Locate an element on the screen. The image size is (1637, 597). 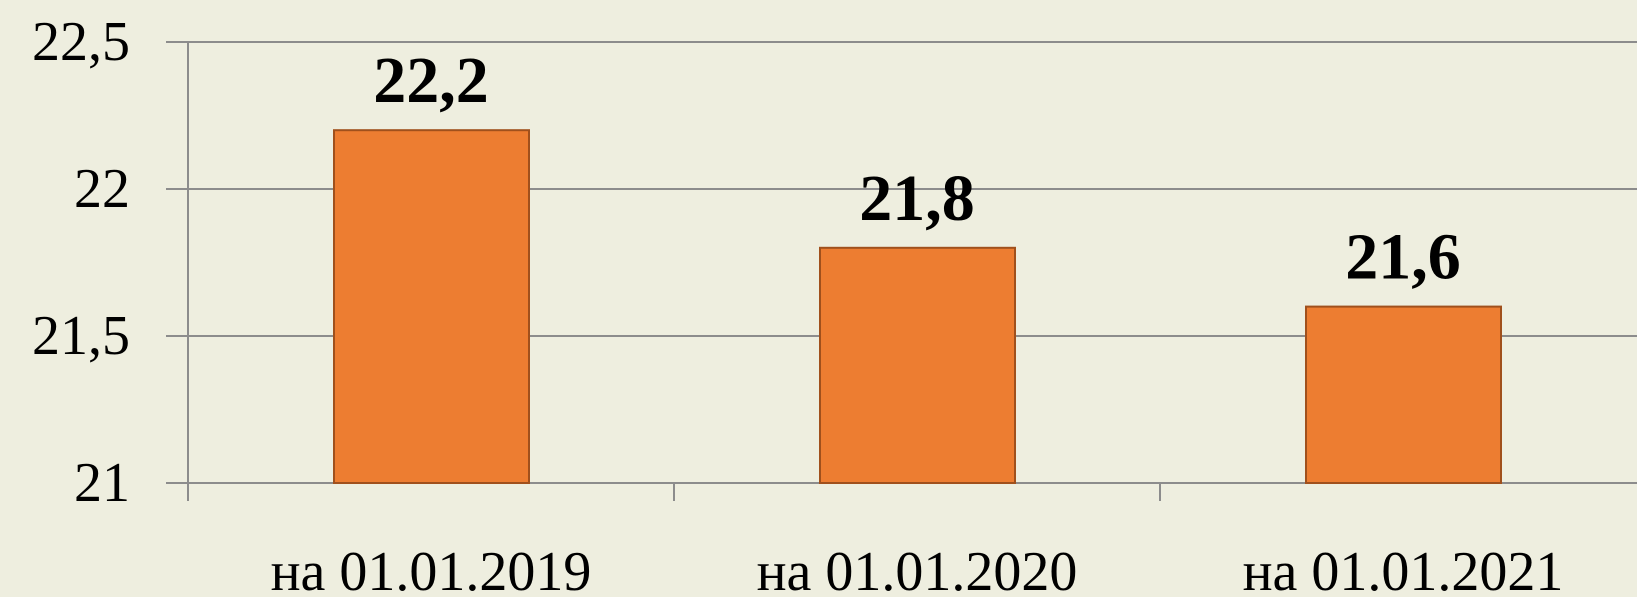
y-tick-label: 22,5 is located at coordinates (81, 42).